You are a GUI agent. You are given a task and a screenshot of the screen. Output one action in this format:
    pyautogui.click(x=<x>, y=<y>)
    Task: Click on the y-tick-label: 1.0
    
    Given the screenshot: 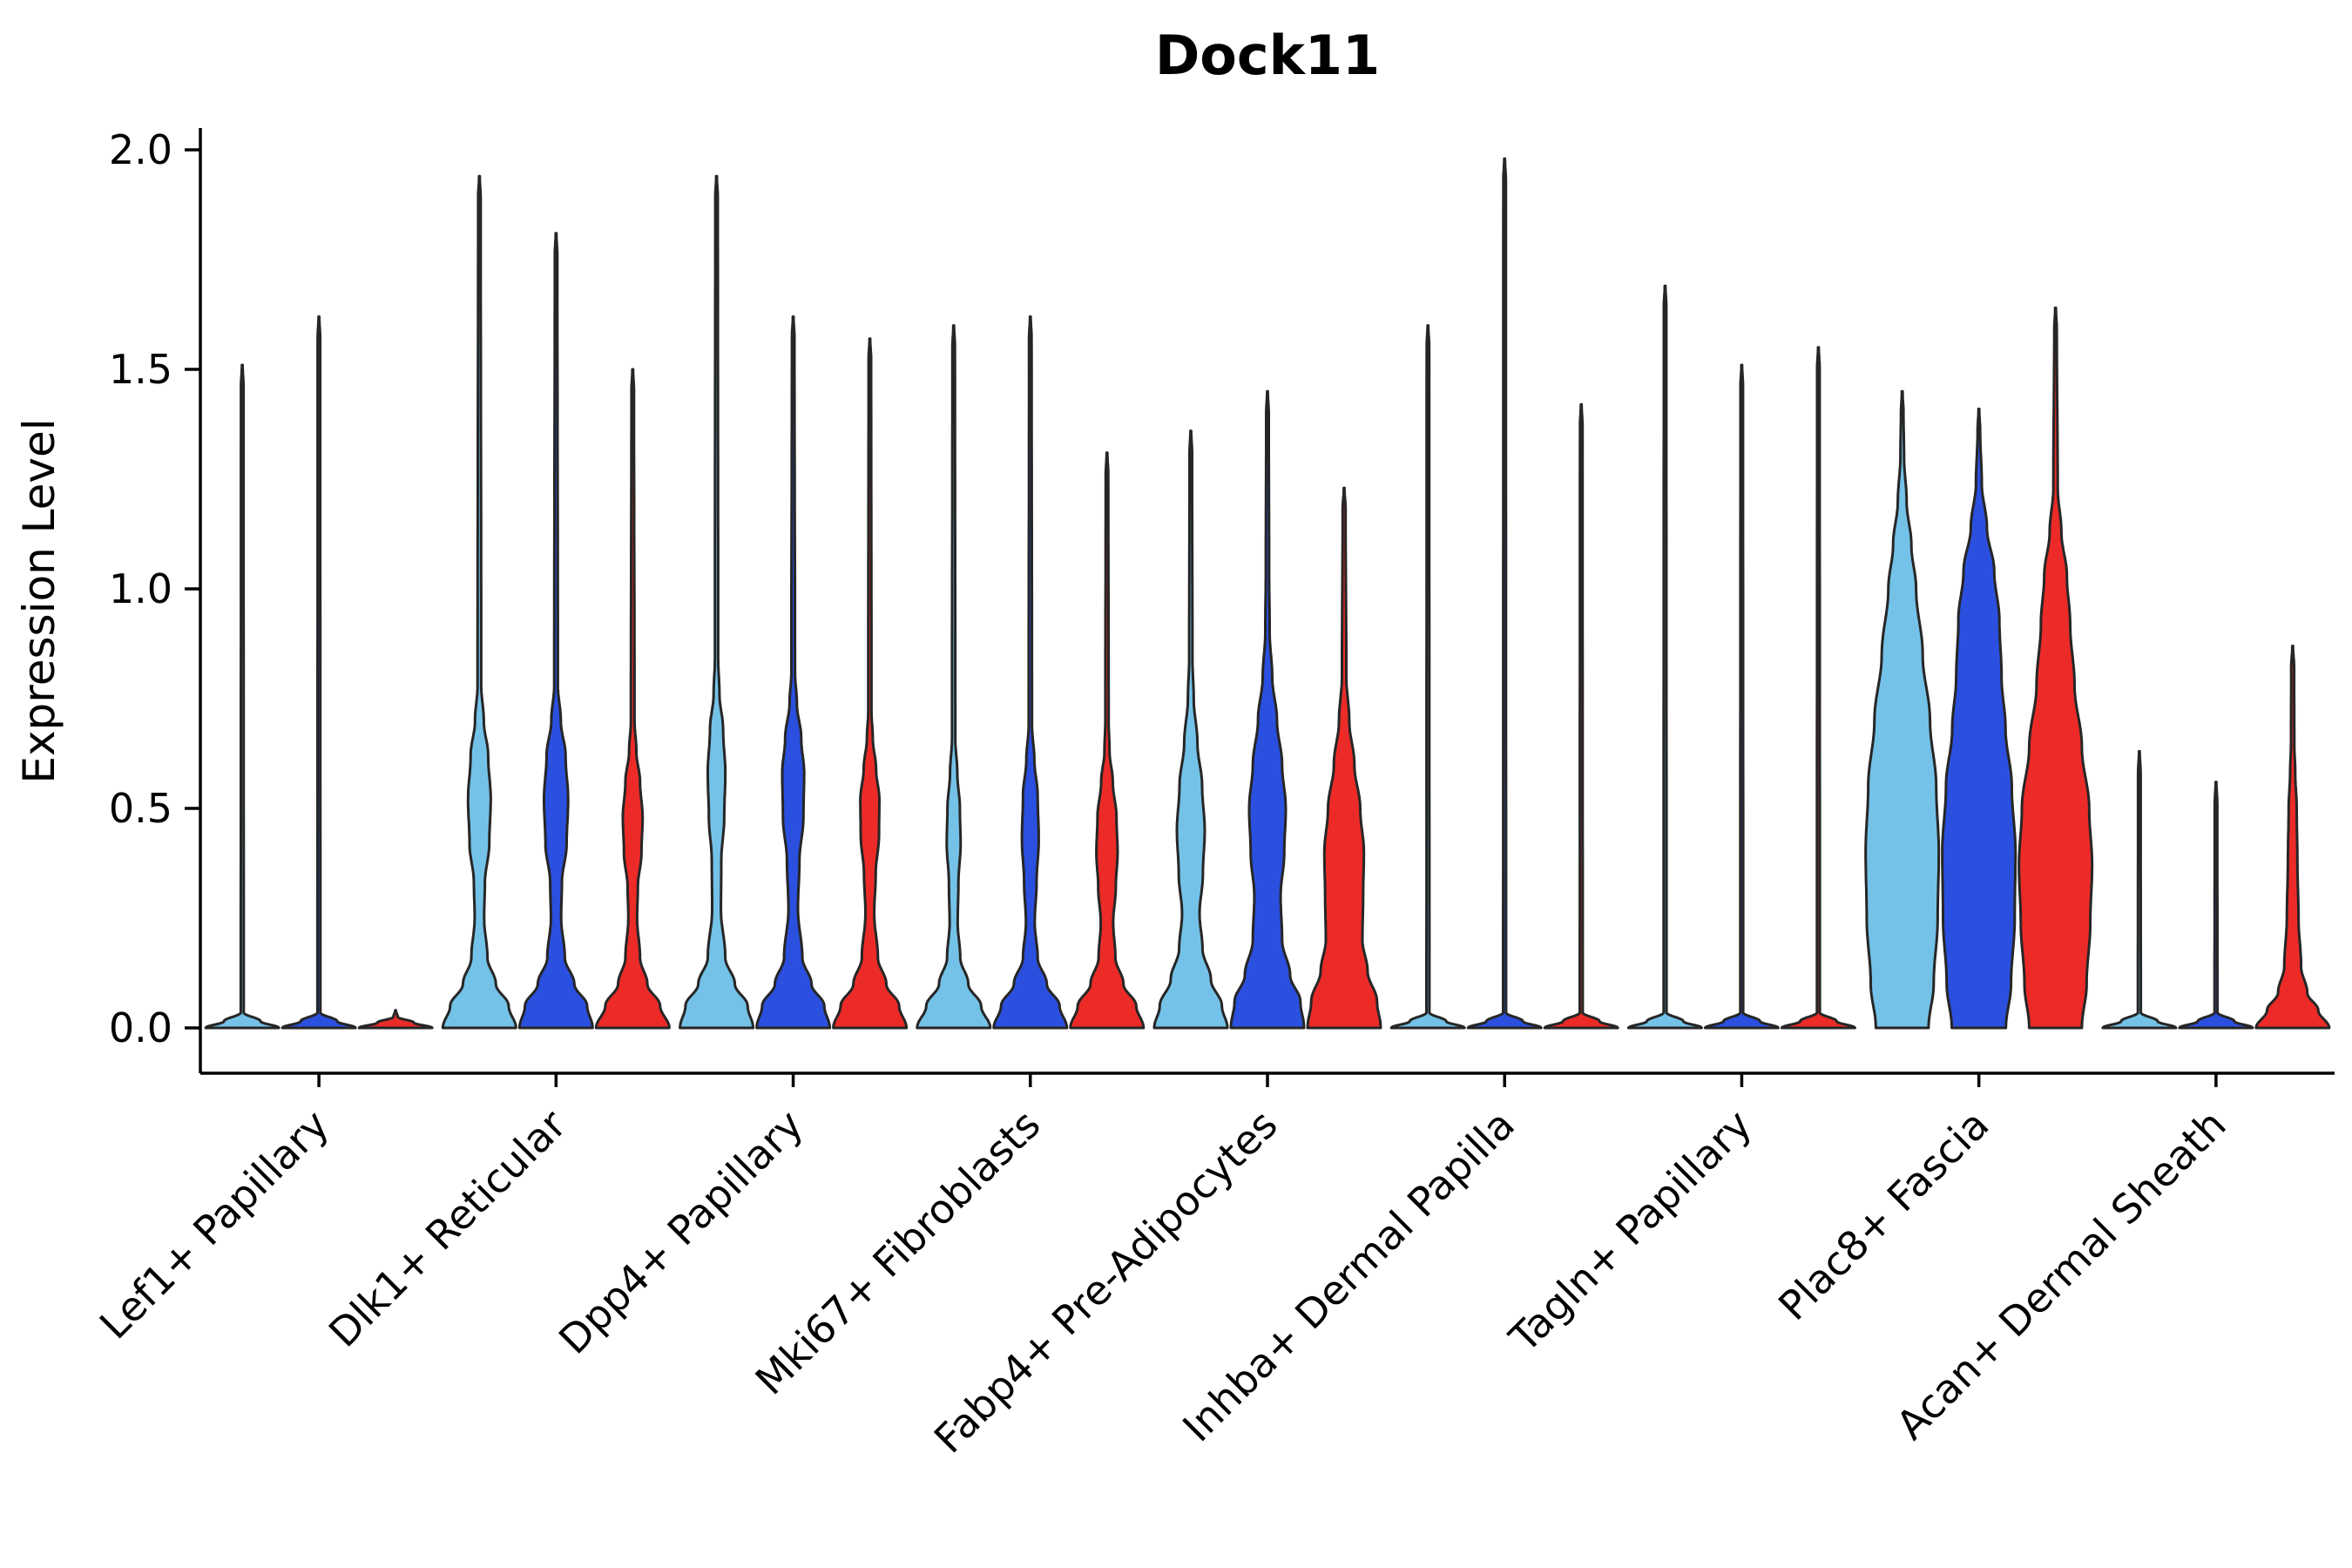 What is the action you would take?
    pyautogui.click(x=140, y=588)
    